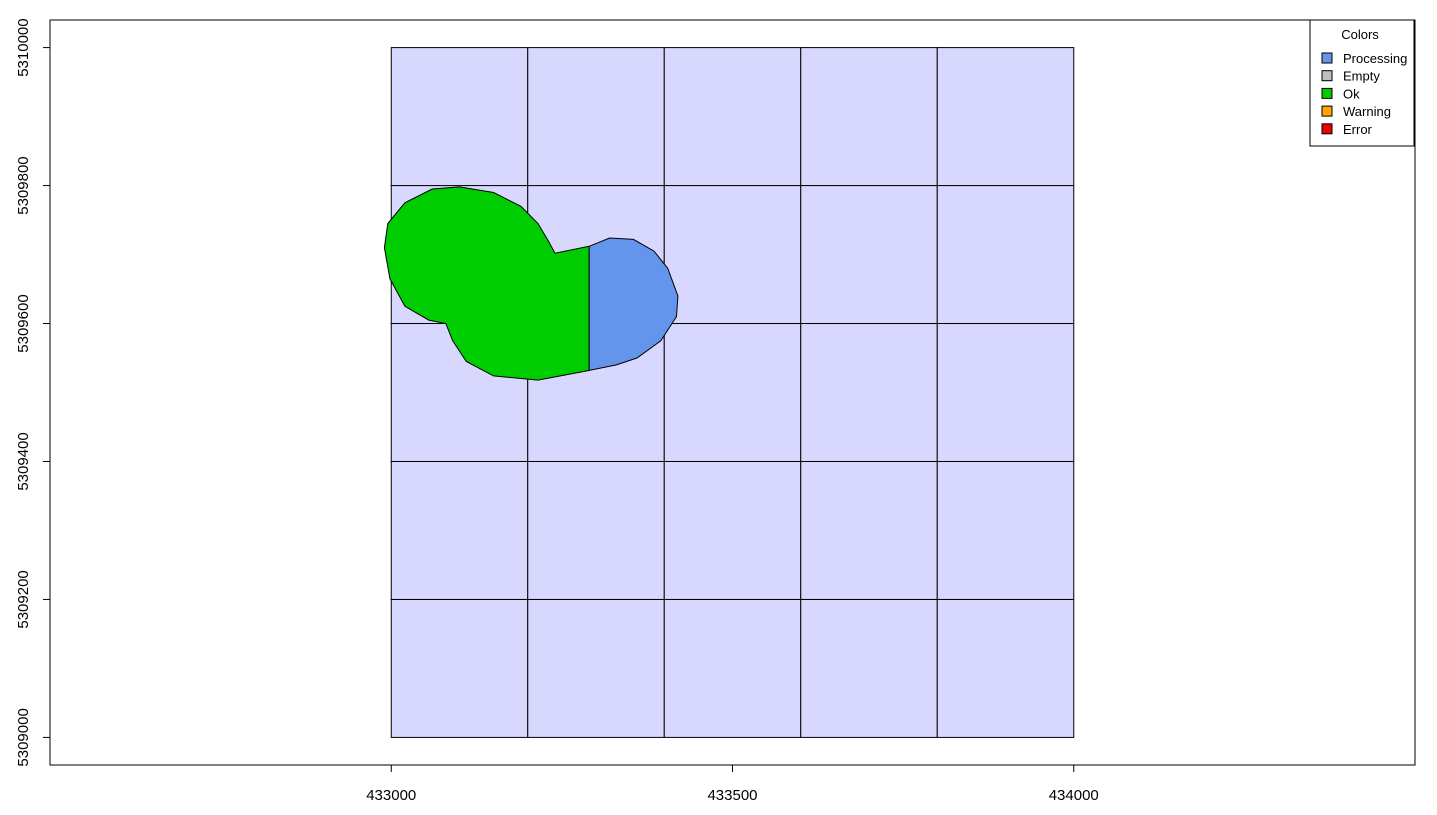  What do you see at coordinates (1358, 129) in the screenshot?
I see `legend-label: Error` at bounding box center [1358, 129].